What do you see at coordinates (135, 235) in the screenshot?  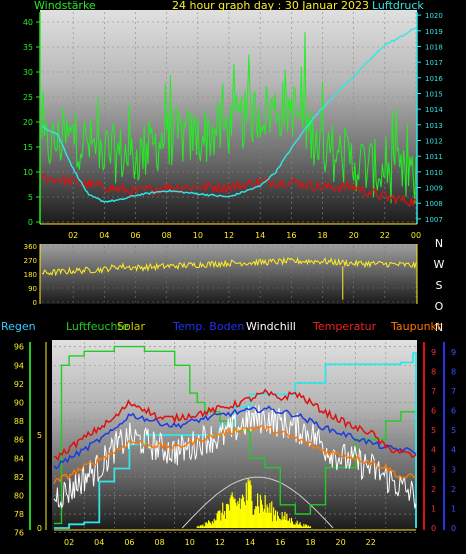 I see `time-tick-label: 06` at bounding box center [135, 235].